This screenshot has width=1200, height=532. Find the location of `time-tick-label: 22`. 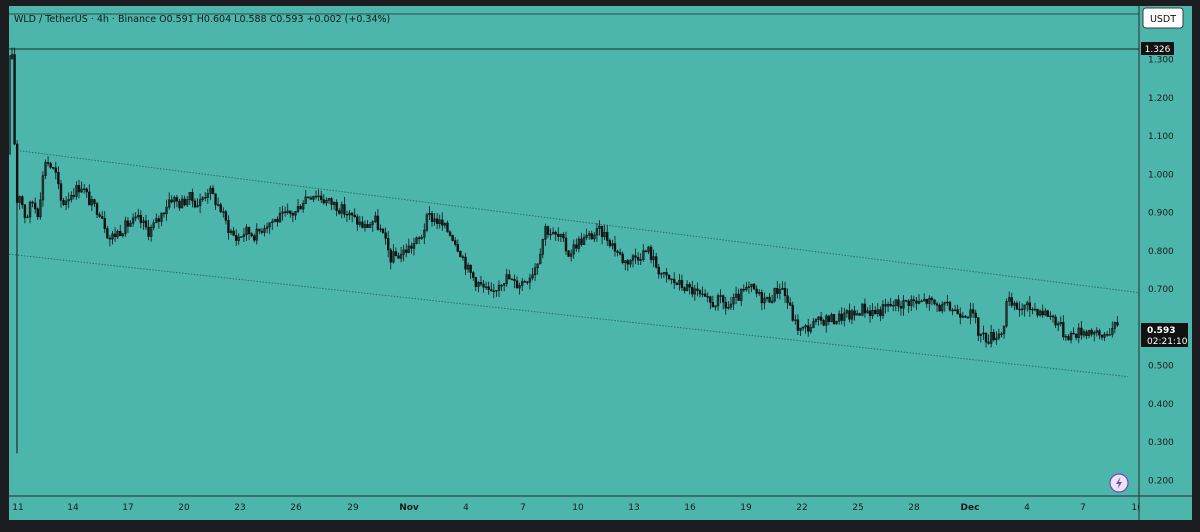

time-tick-label: 22 is located at coordinates (801, 508).